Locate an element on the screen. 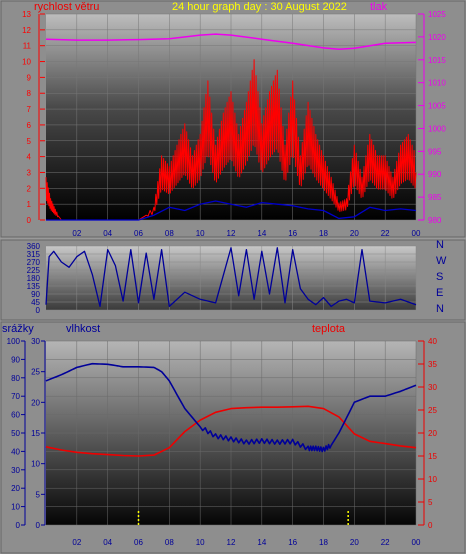 The image size is (466, 554). series-temperature-line is located at coordinates (231, 431).